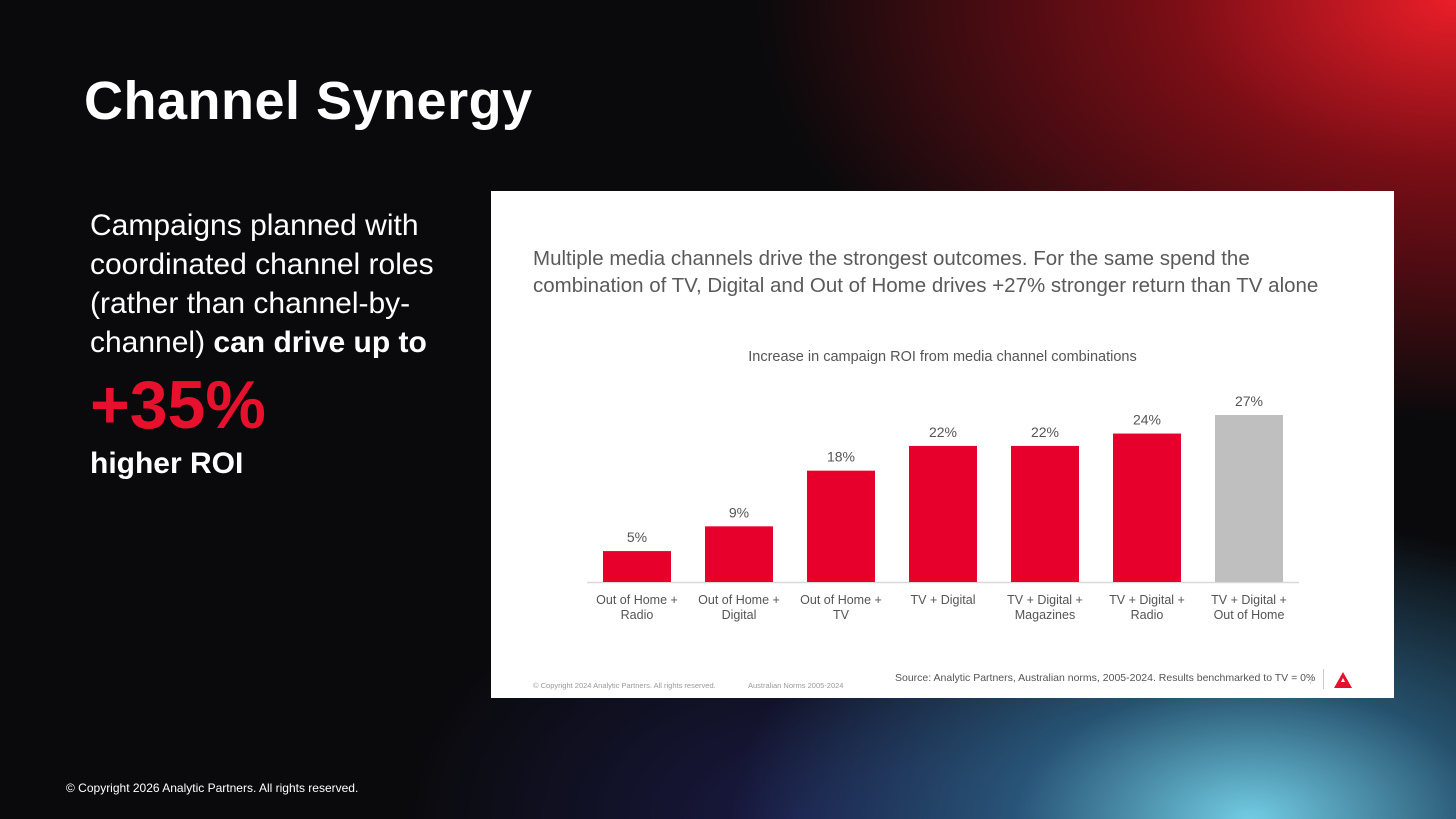  I want to click on analytic-partners-logo-icon, so click(1343, 680).